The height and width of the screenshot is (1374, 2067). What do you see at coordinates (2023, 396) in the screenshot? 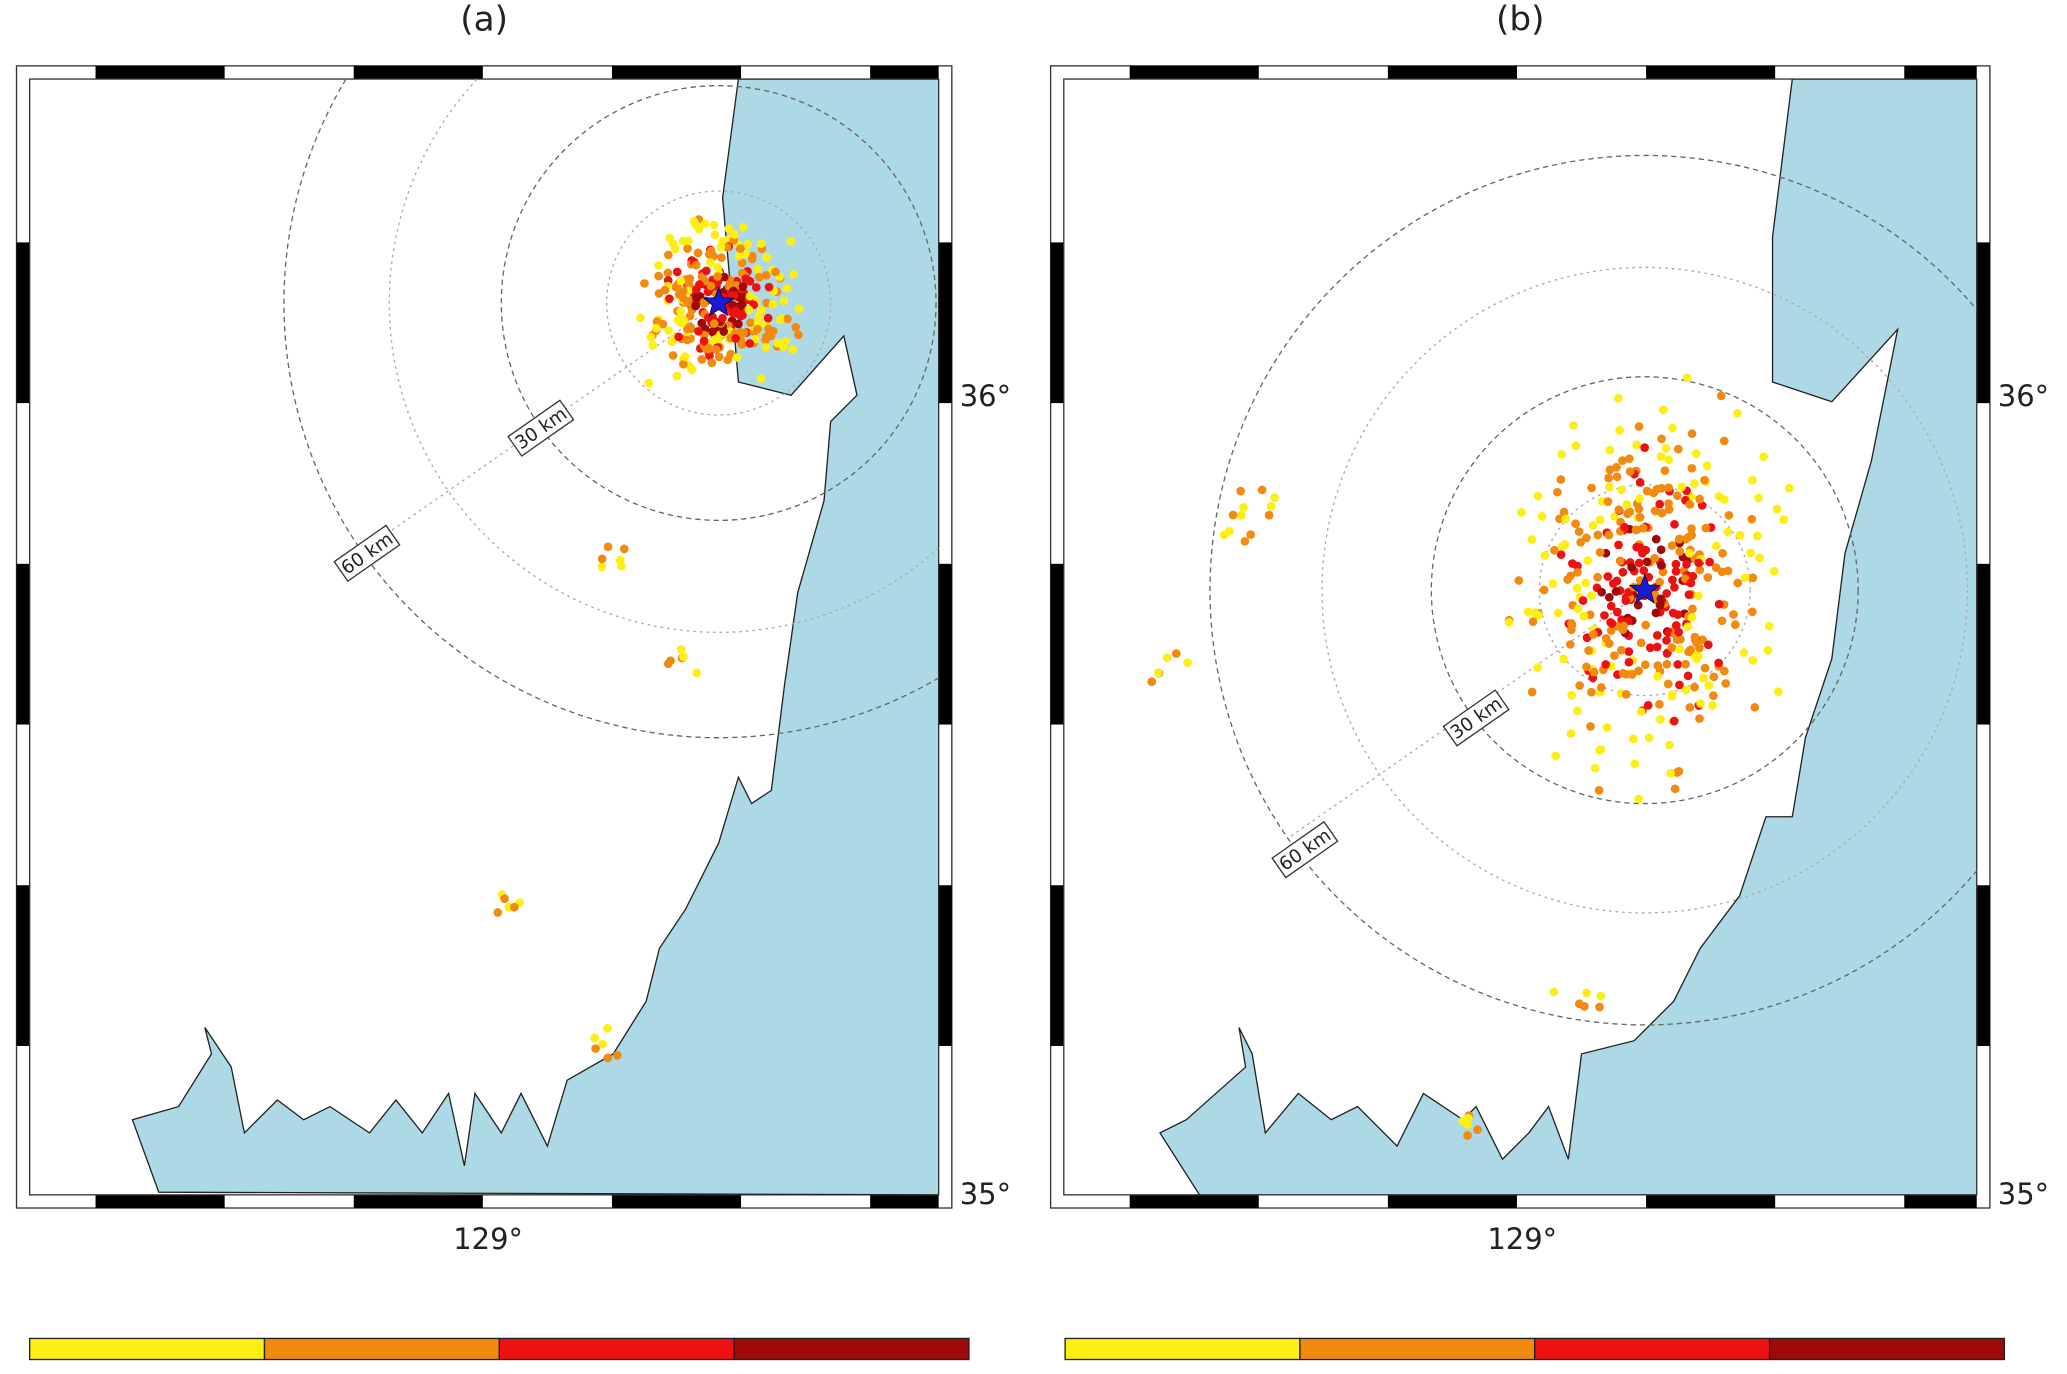
I see `lat-label: 36°` at bounding box center [2023, 396].